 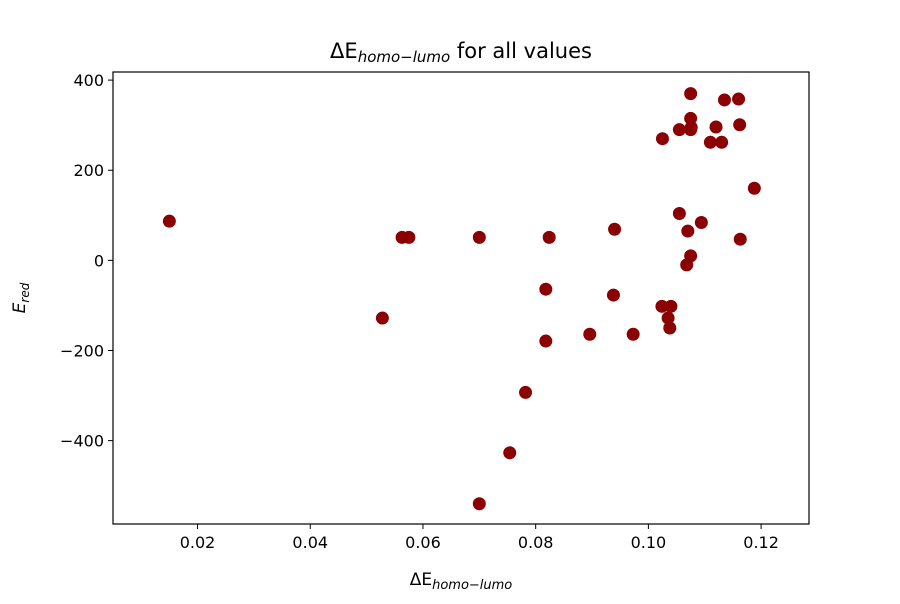 What do you see at coordinates (421, 580) in the screenshot?
I see `x-axis-label-prefix: ΔE` at bounding box center [421, 580].